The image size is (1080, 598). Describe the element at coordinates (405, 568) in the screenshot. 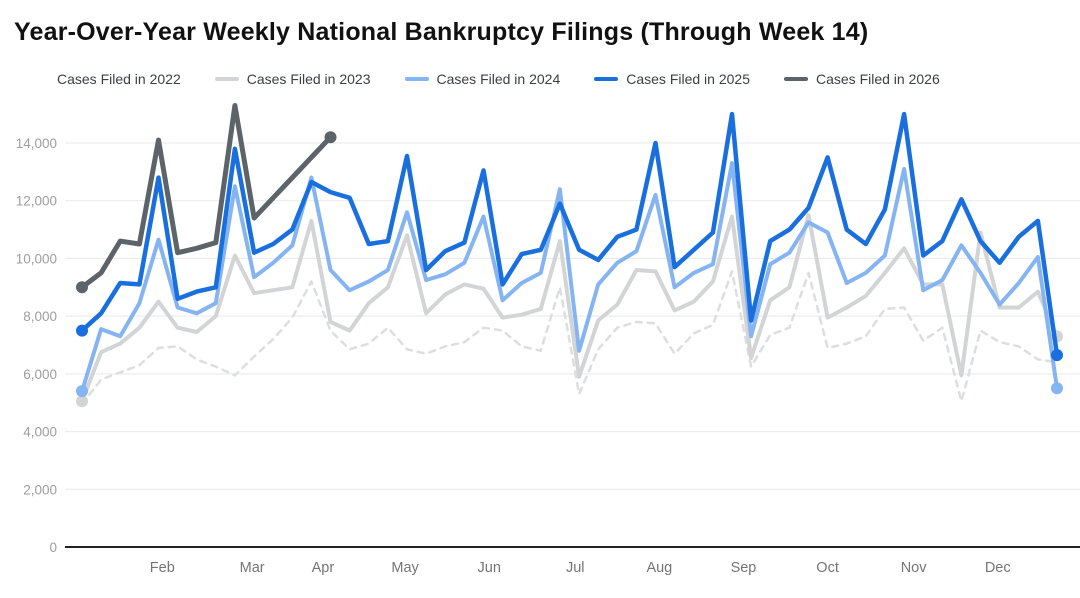

I see `x-axis-label: May` at that location.